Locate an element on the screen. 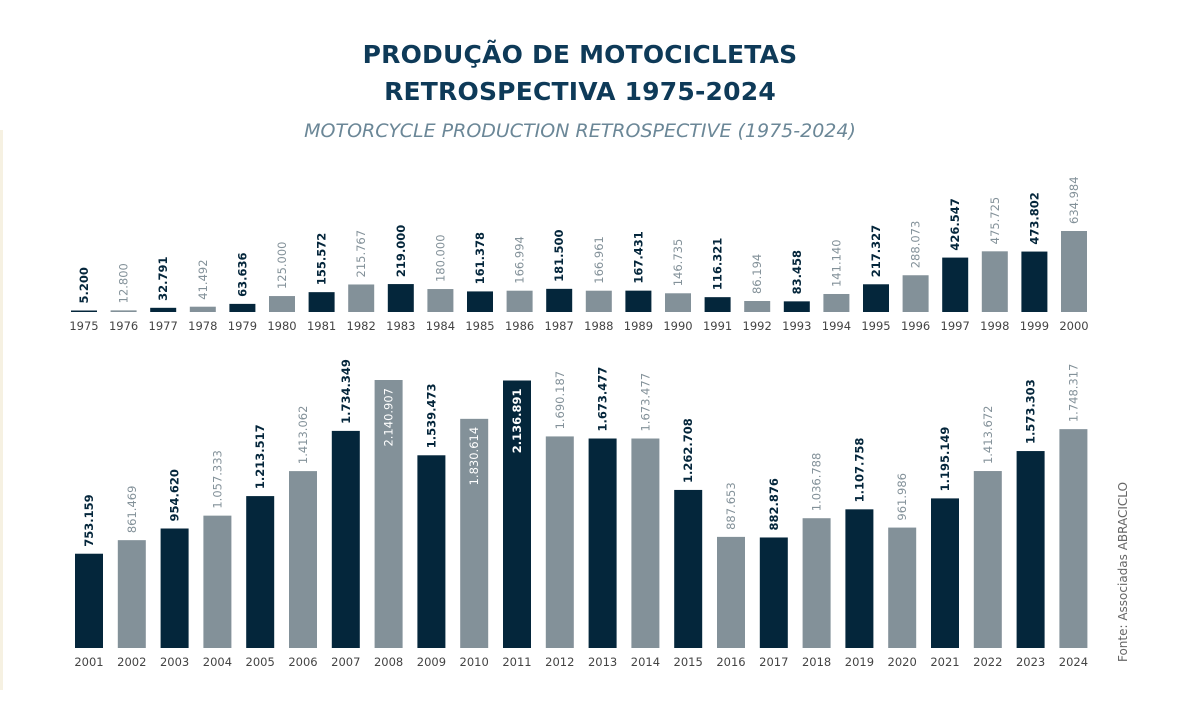 This screenshot has height=706, width=1200. bar-2016 is located at coordinates (731, 592).